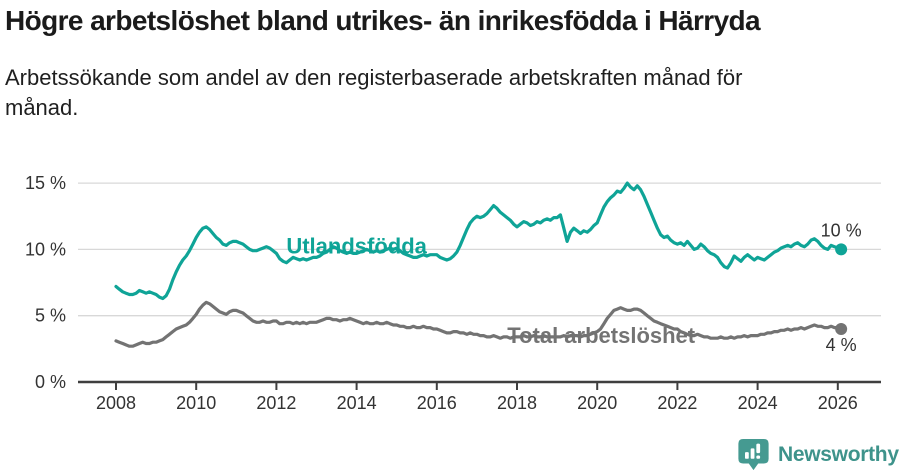 This screenshot has width=900, height=474. What do you see at coordinates (196, 403) in the screenshot?
I see `x-axis-label: 2010` at bounding box center [196, 403].